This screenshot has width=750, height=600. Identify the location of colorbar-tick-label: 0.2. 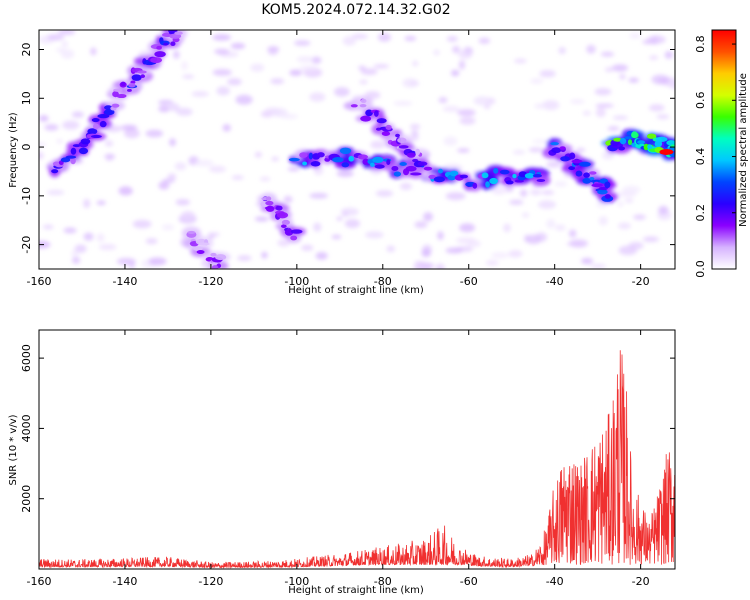
(700, 213).